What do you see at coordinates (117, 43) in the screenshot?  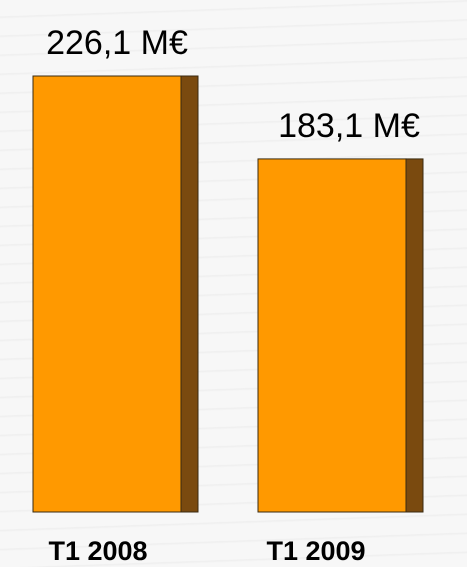 I see `value-label-1: 226,1 M€` at bounding box center [117, 43].